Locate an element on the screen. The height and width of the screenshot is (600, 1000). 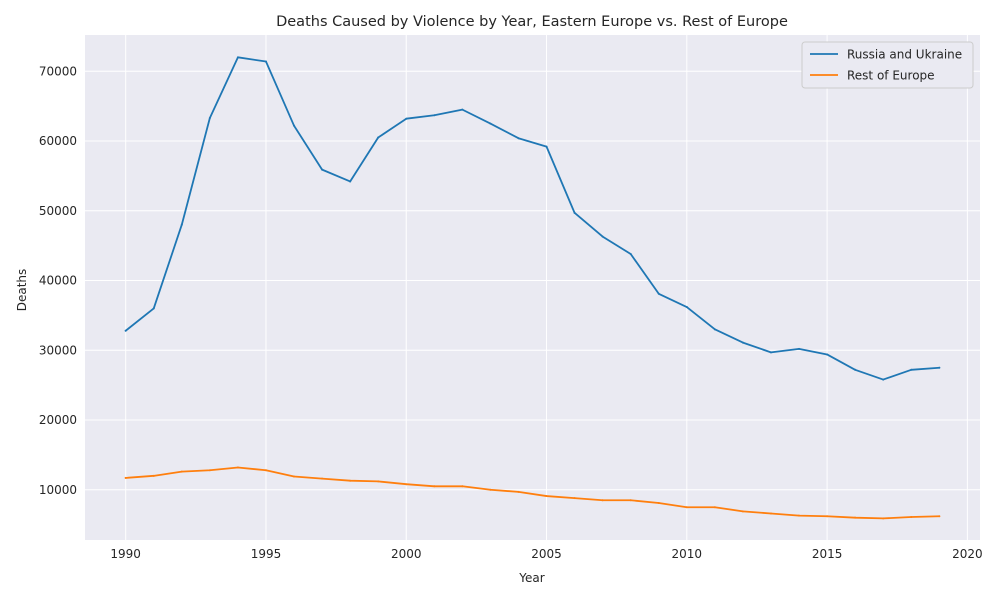
data-point-rest-of-europe-2017 is located at coordinates (883, 518).